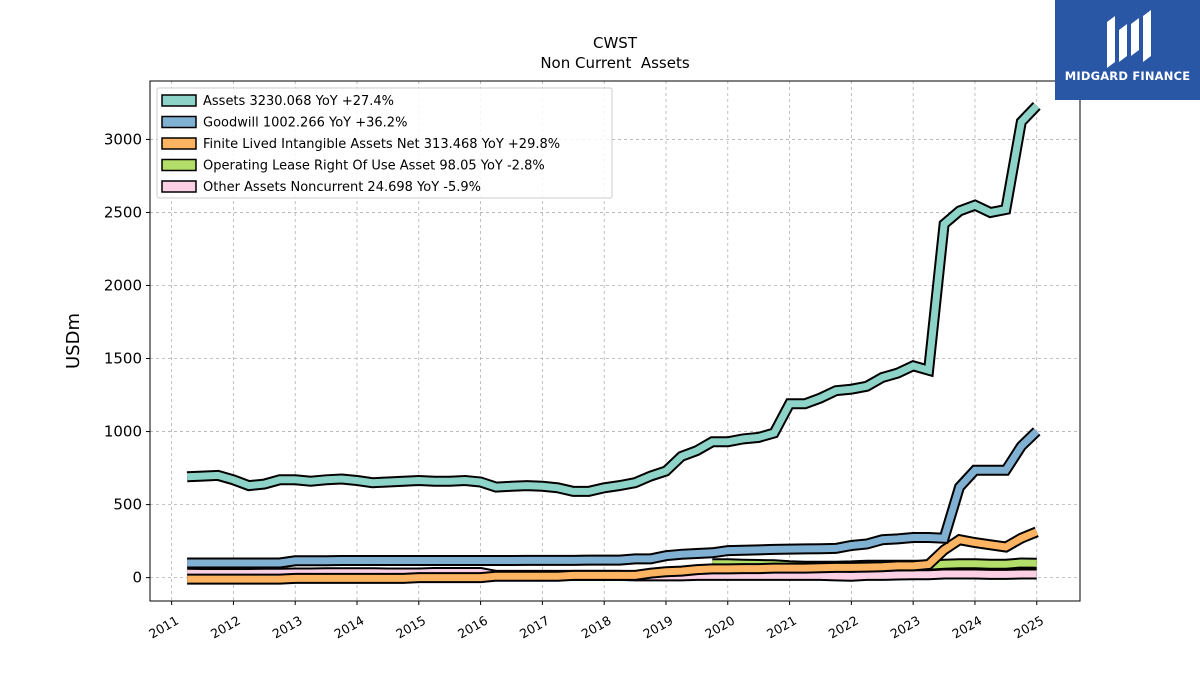 This screenshot has width=1200, height=675. Describe the element at coordinates (1028, 627) in the screenshot. I see `x-tick-label: 2025` at that location.